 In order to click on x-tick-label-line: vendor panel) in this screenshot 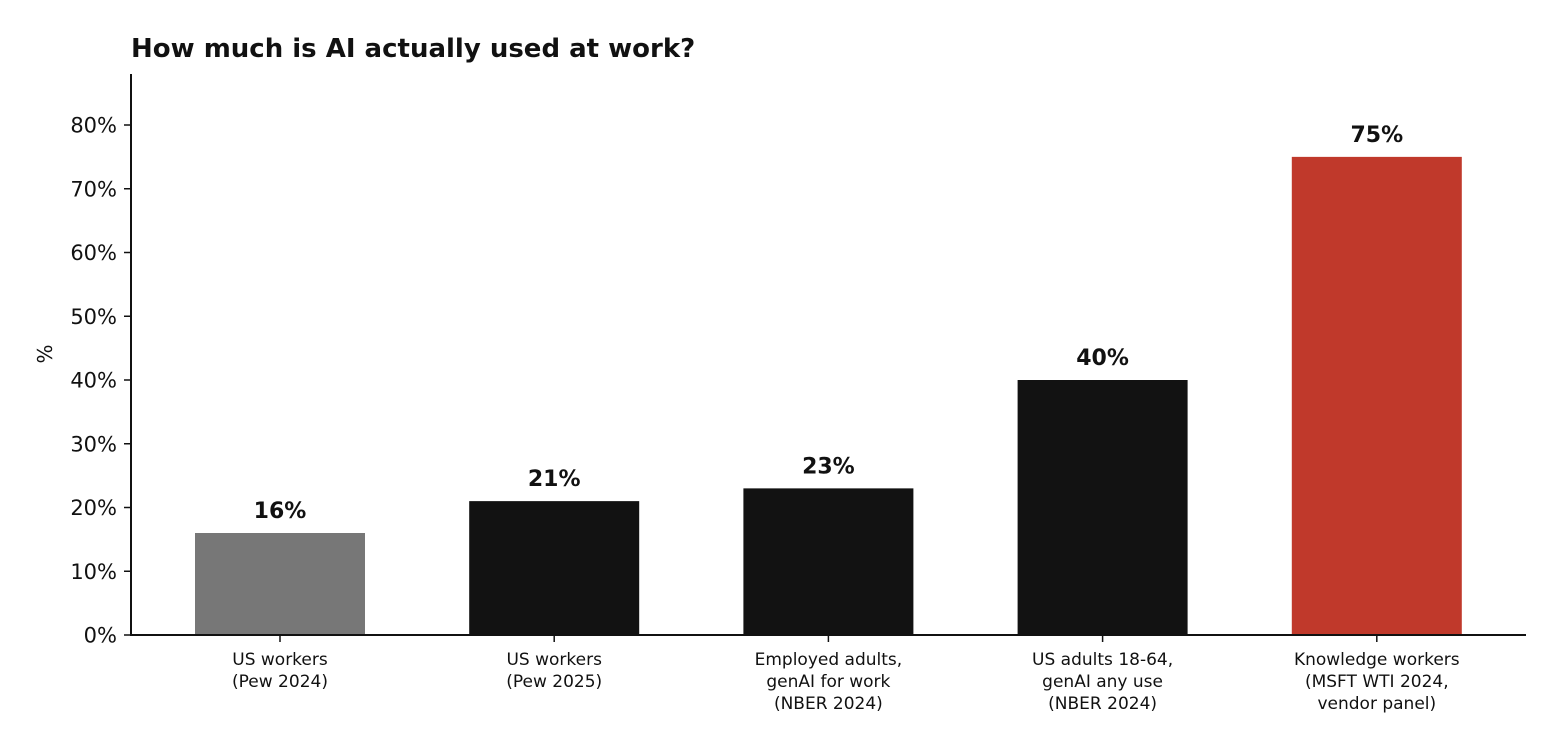, I will do `click(1376, 704)`.